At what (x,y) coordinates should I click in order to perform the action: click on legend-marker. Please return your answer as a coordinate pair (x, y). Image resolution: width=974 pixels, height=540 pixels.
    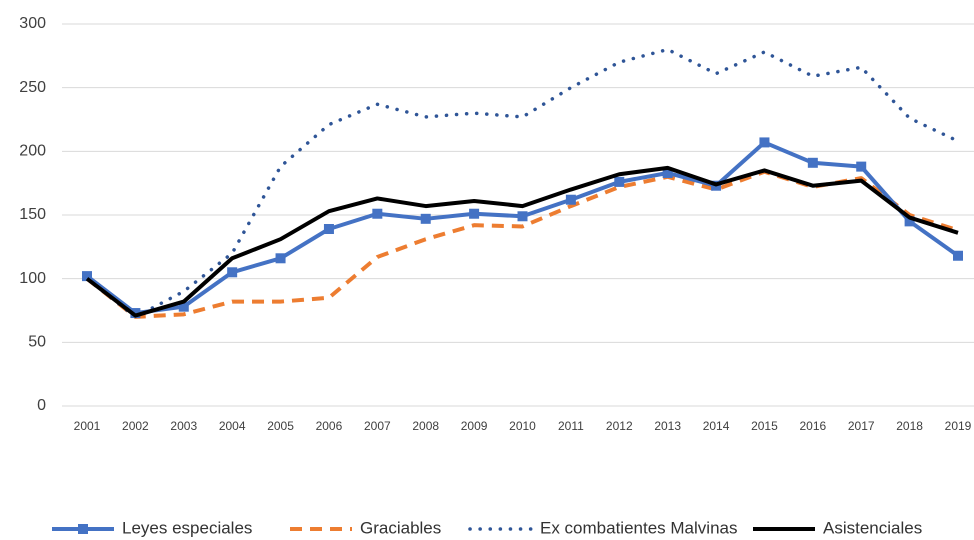
    Looking at the image, I should click on (83, 529).